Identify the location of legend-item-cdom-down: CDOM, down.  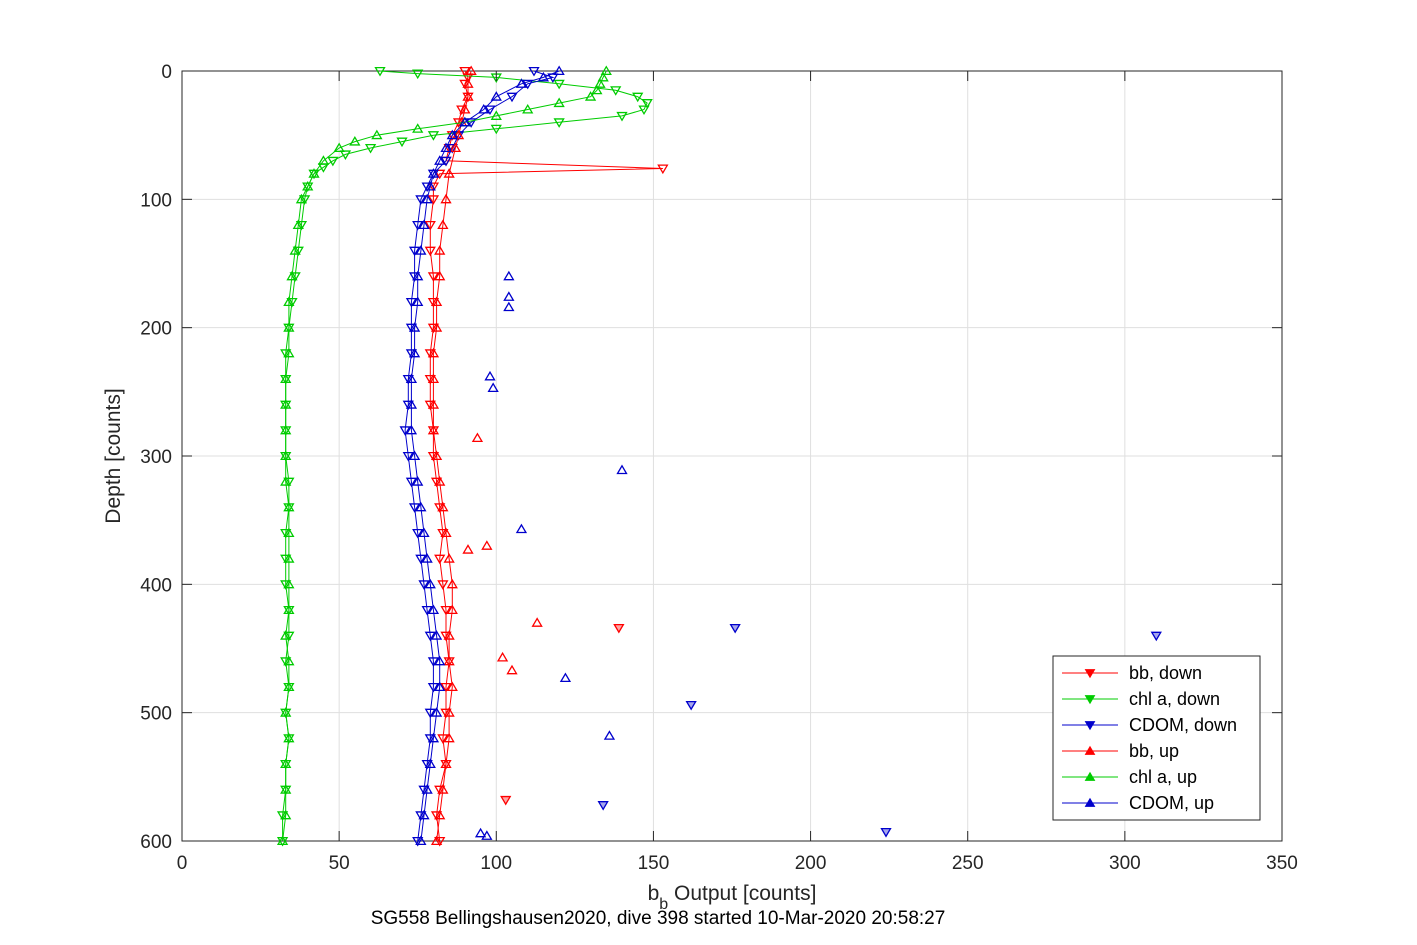
(1149, 725).